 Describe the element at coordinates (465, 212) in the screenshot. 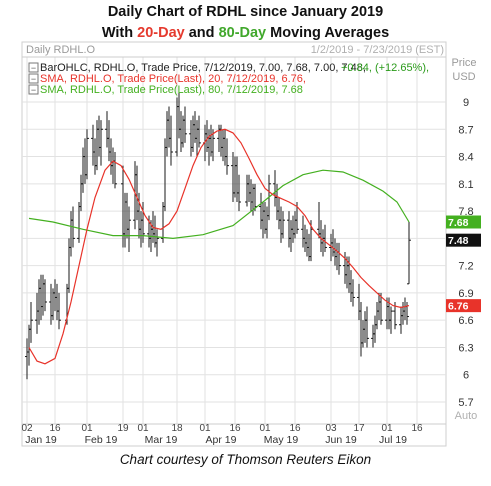

I see `y-tick-label: 7.8` at that location.